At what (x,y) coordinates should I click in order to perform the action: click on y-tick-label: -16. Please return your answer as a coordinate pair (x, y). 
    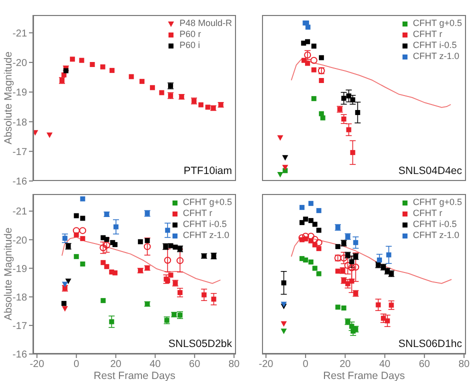
    Looking at the image, I should click on (20, 182).